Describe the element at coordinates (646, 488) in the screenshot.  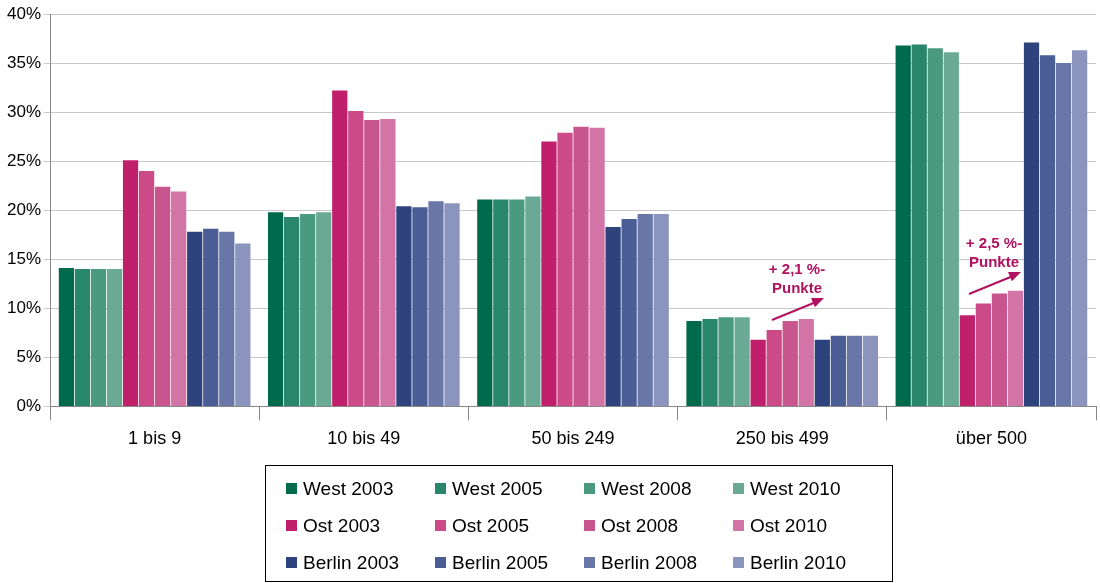
I see `legend-label: West 2008` at that location.